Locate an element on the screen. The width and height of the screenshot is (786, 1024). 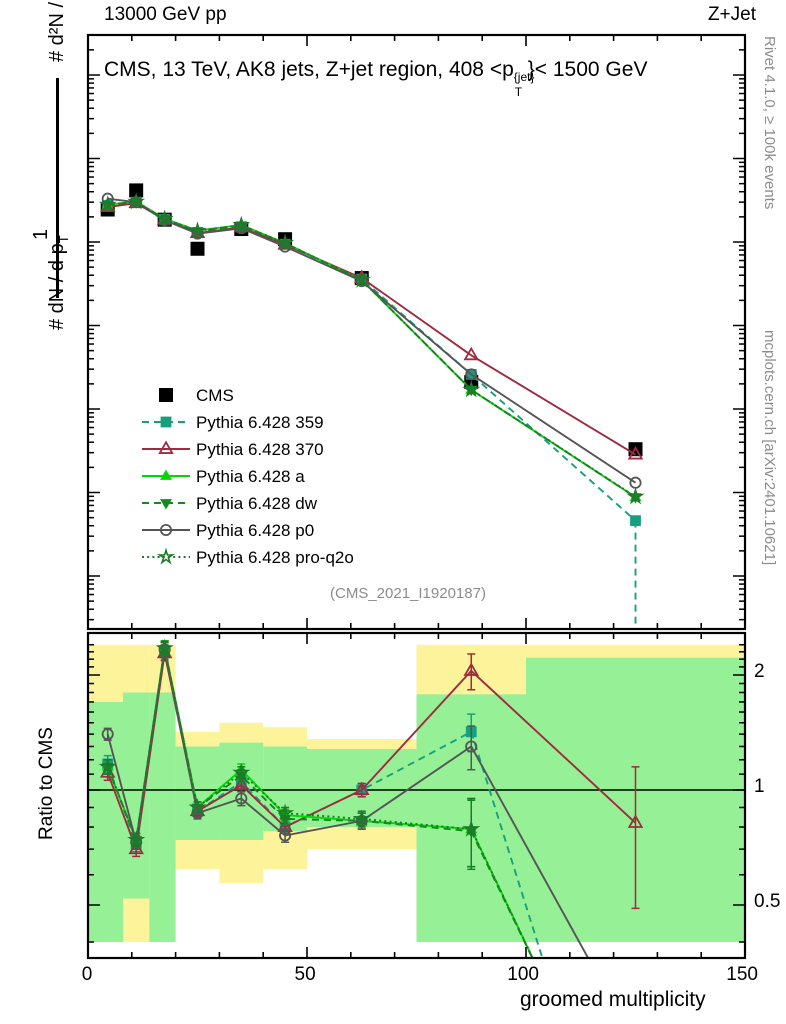
ratio-y-tick-right-2: 0.5 is located at coordinates (767, 901).